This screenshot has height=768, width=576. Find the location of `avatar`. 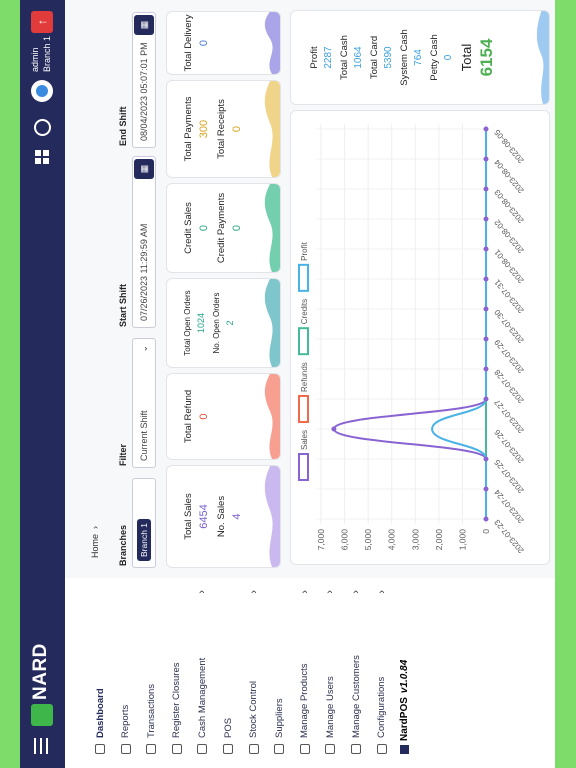

avatar is located at coordinates (42, 91).